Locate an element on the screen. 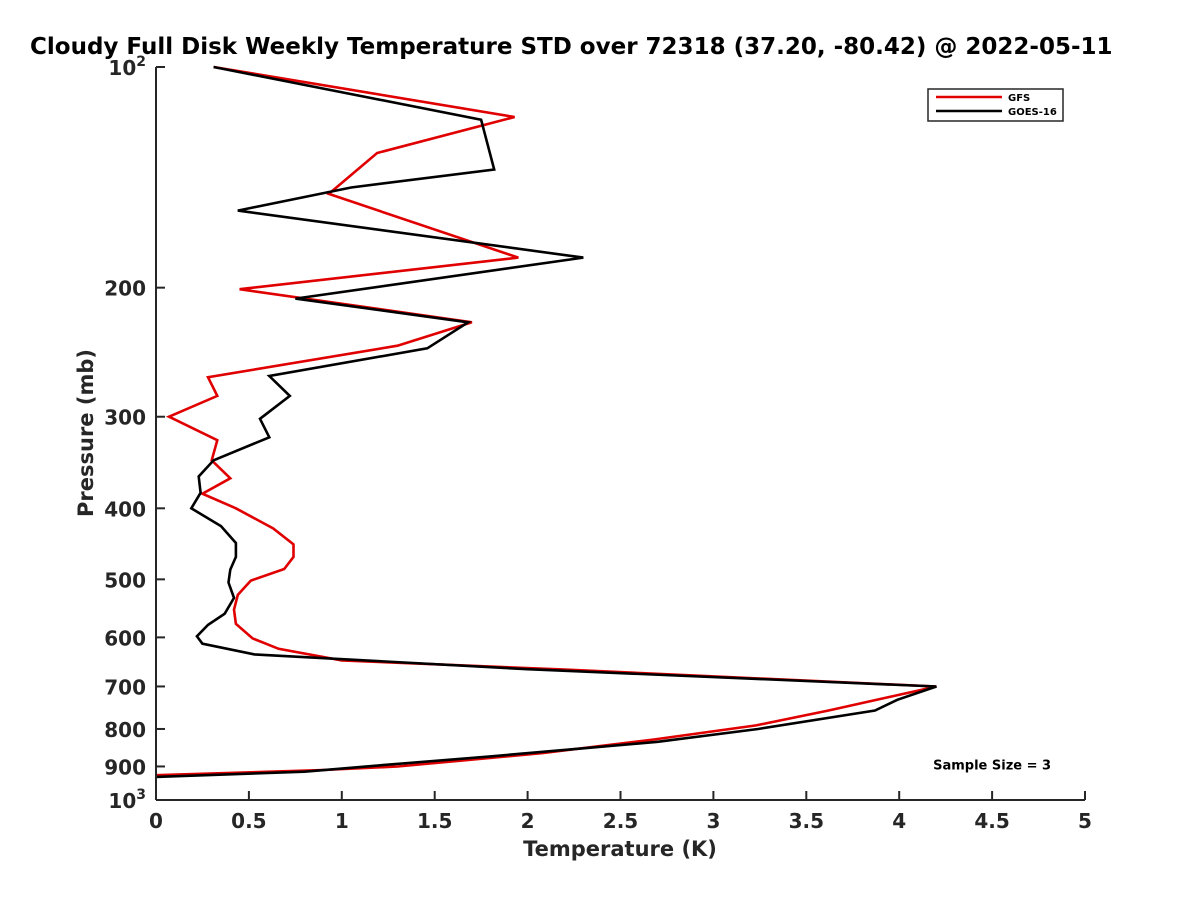 The image size is (1200, 900). x-axis-label: Temperature (K) is located at coordinates (620, 849).